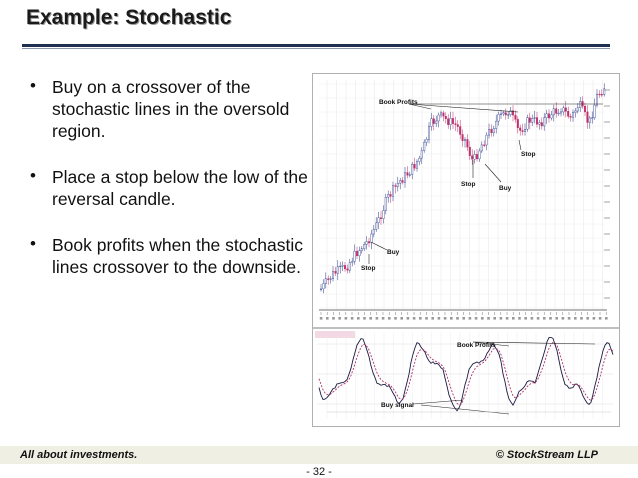 The height and width of the screenshot is (478, 638). Describe the element at coordinates (79, 455) in the screenshot. I see `footer-tagline: All about investments.` at that location.